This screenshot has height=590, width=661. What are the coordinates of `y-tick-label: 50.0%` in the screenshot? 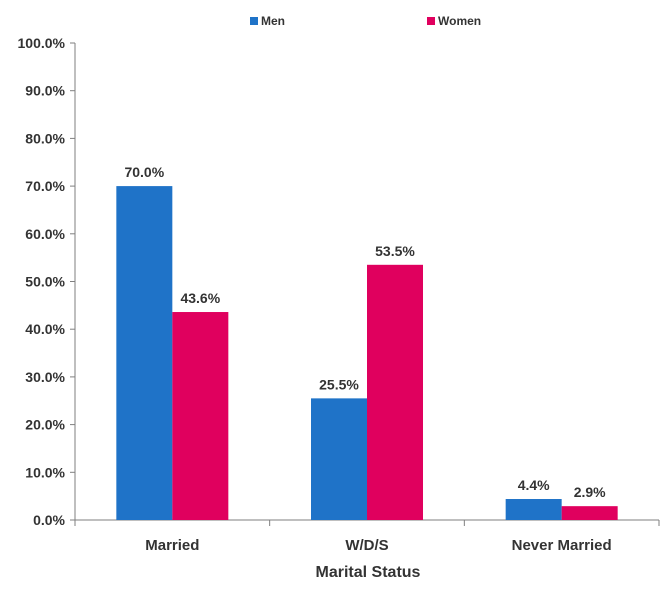 It's located at (45, 282).